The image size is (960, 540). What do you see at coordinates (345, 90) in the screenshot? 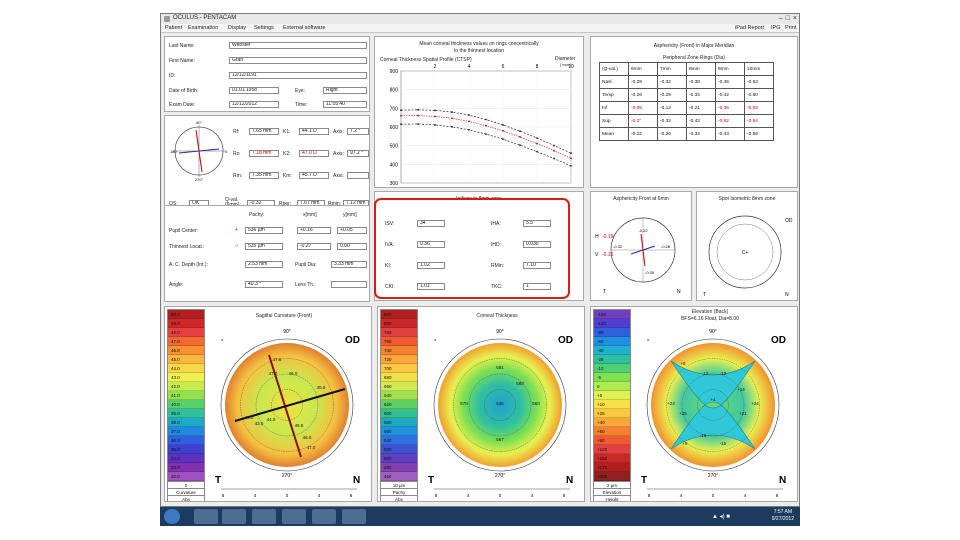
I see `eye-field: Right` at bounding box center [345, 90].